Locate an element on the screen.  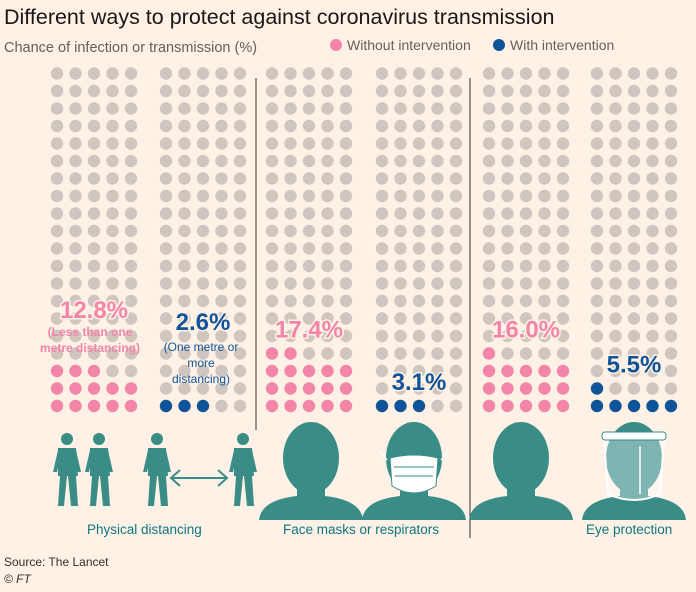
walking-person-icon is located at coordinates (157, 469).